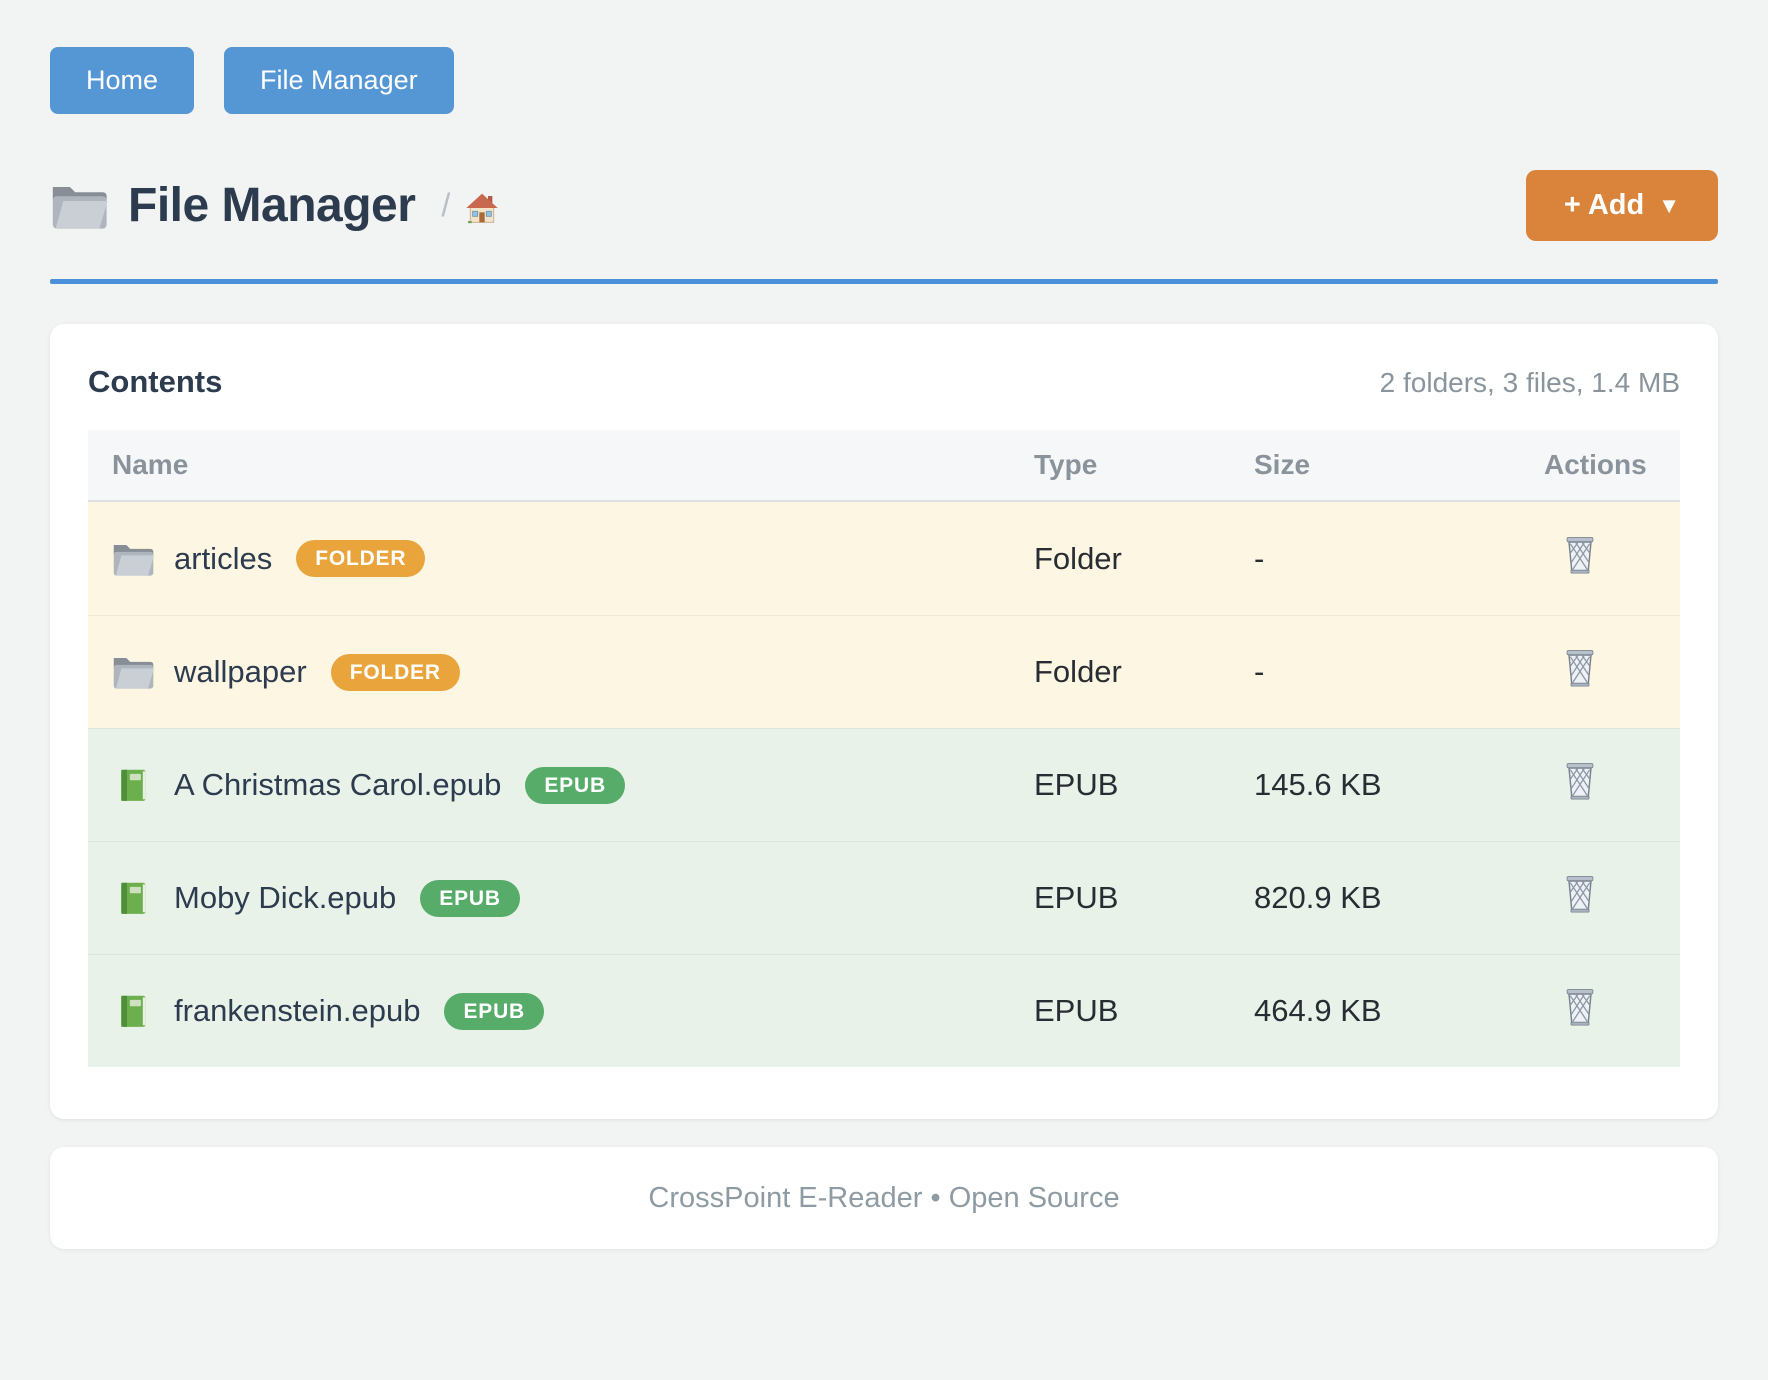 This screenshot has height=1380, width=1768. I want to click on footer: CrossPoint E-Reader • Open Source, so click(884, 1198).